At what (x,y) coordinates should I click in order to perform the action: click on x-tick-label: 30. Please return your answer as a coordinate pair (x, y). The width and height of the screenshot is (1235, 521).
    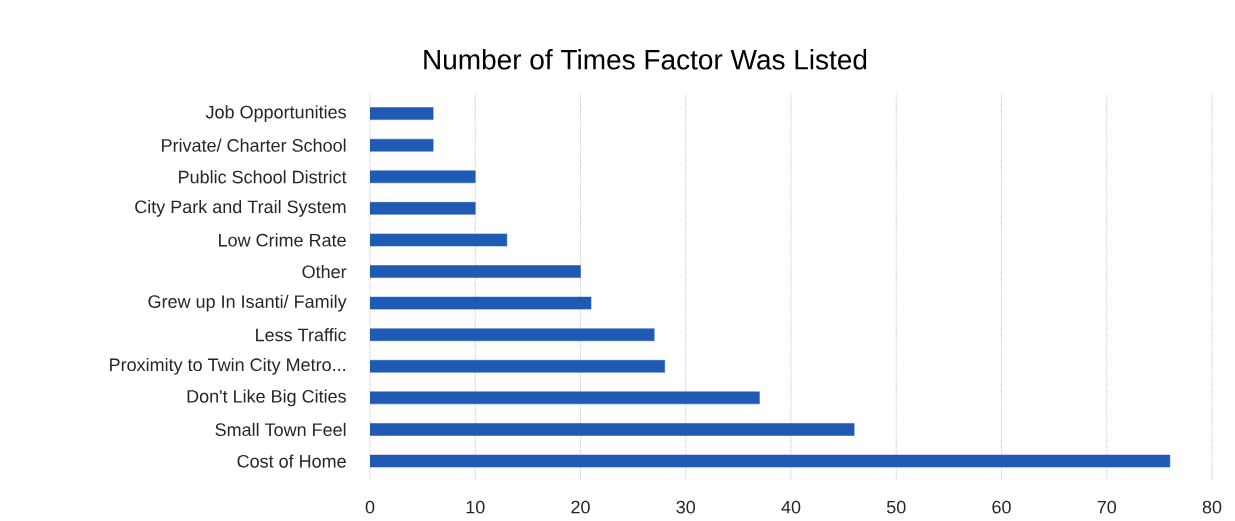
    Looking at the image, I should click on (686, 507).